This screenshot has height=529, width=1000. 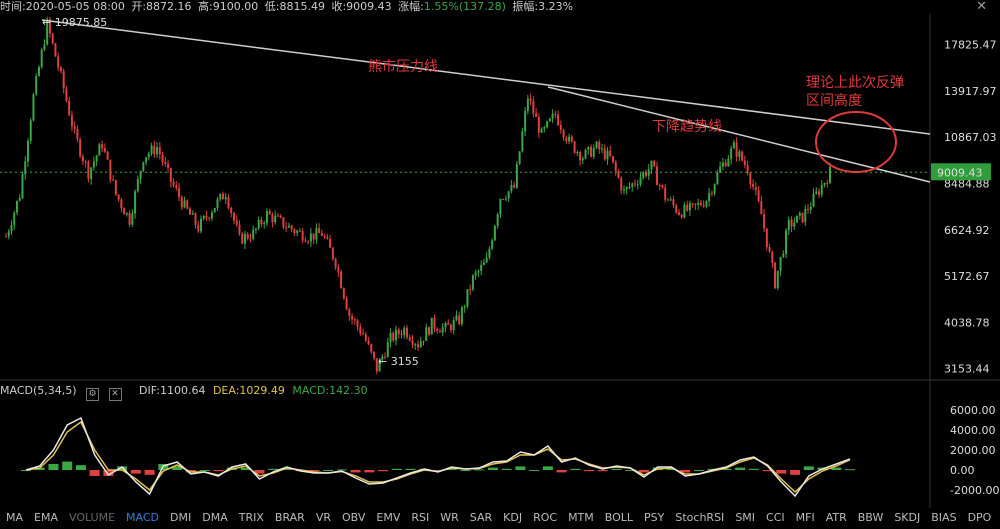 I want to click on tab-roc: ROC, so click(x=545, y=517).